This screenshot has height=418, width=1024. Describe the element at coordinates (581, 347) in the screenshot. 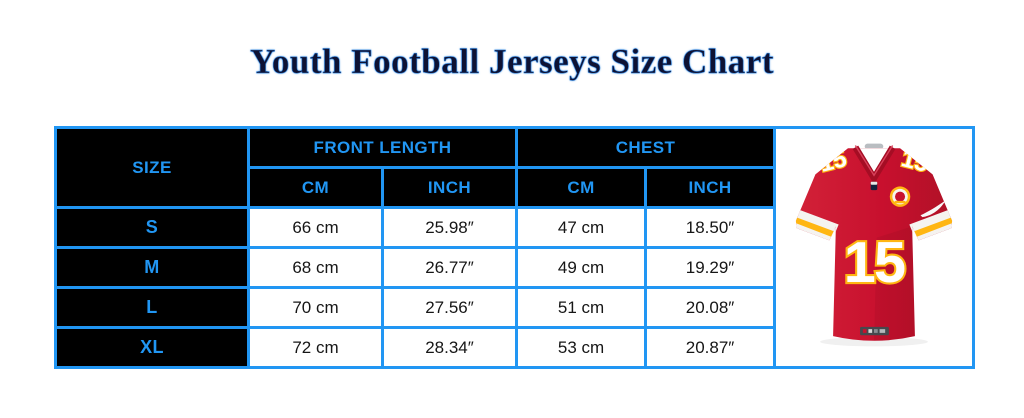

I see `chest-cm-value: 53 cm` at that location.